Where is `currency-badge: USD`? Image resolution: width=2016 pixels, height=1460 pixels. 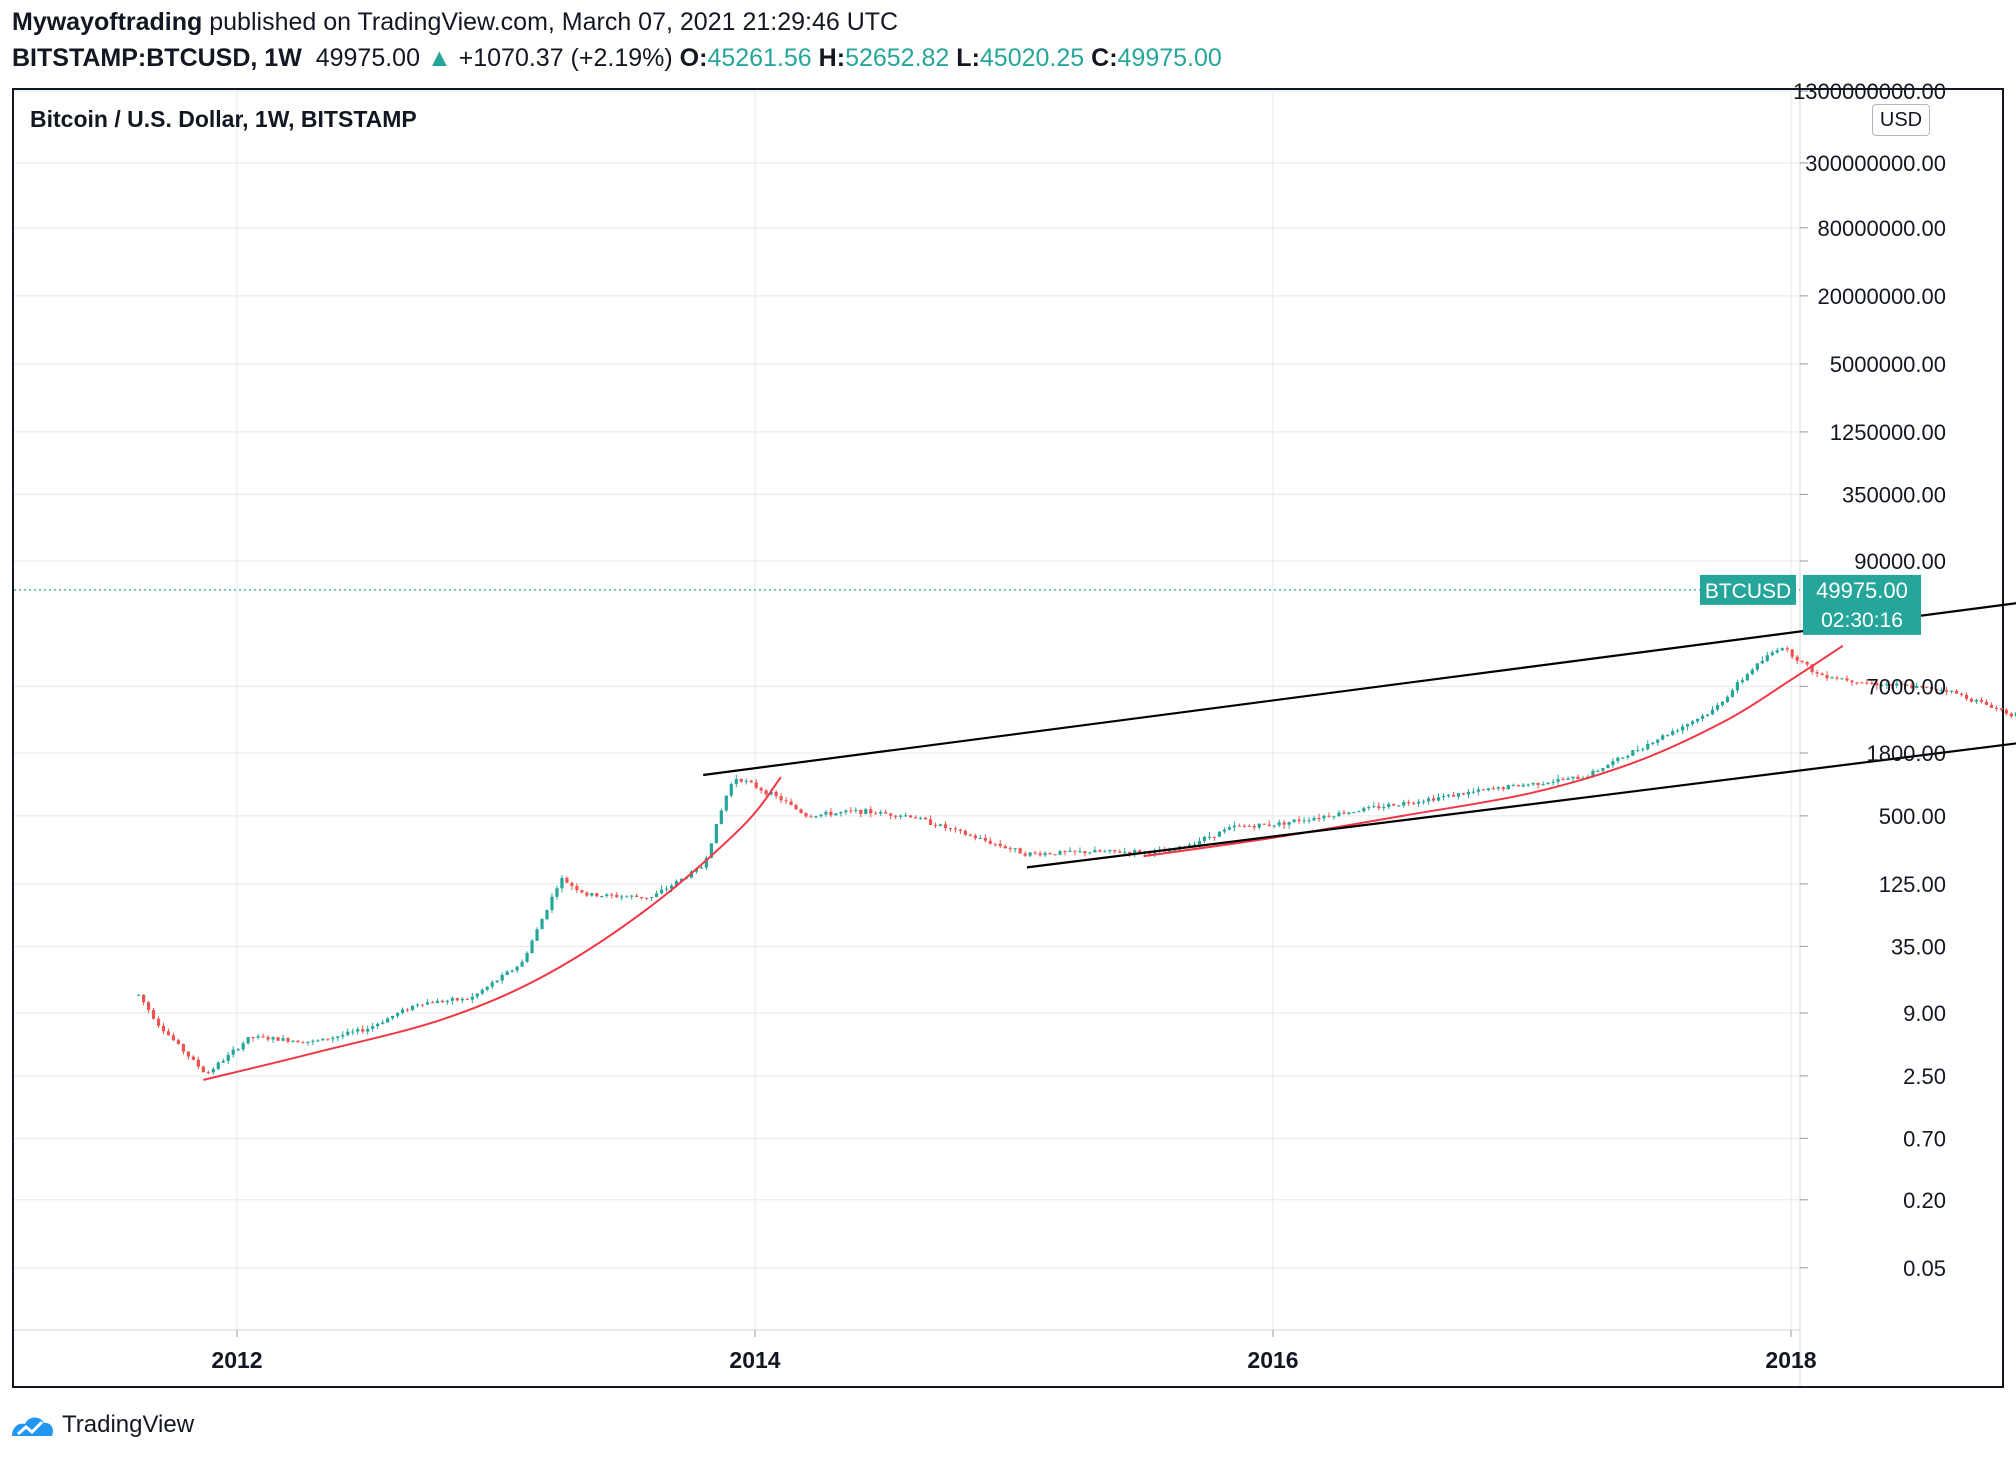 currency-badge: USD is located at coordinates (1901, 120).